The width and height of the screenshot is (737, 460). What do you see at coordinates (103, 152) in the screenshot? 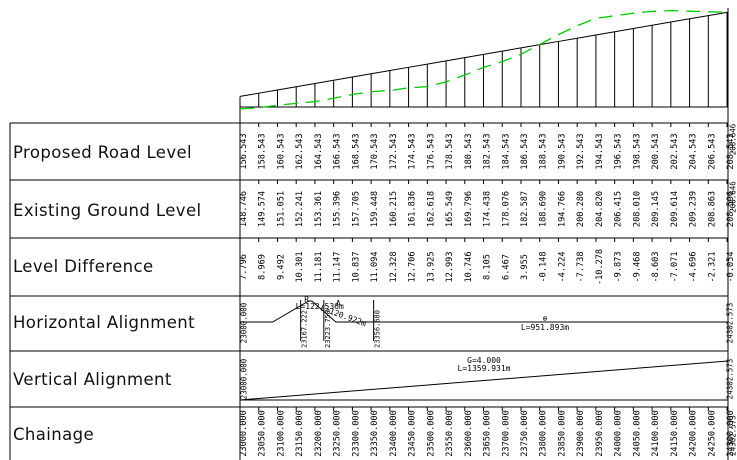
I see `row-label-proposed-road-level: Proposed Road Level` at bounding box center [103, 152].